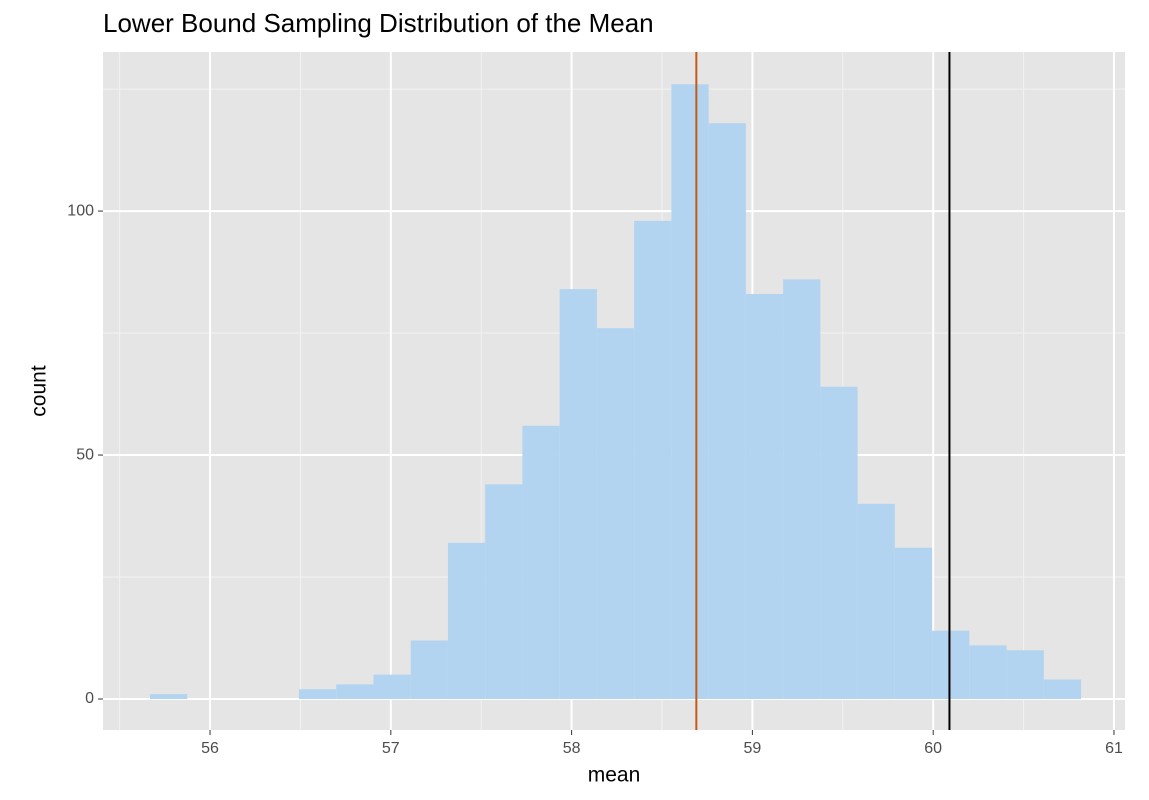  What do you see at coordinates (391, 748) in the screenshot?
I see `x-tick-label: 57` at bounding box center [391, 748].